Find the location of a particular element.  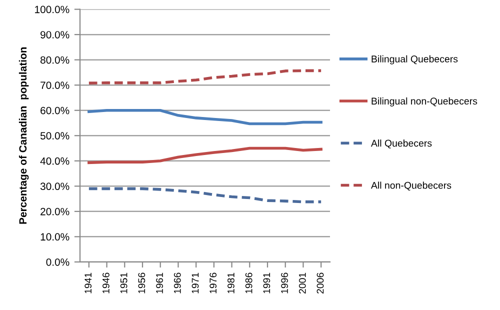

x-tick-label: 1961 is located at coordinates (159, 283).